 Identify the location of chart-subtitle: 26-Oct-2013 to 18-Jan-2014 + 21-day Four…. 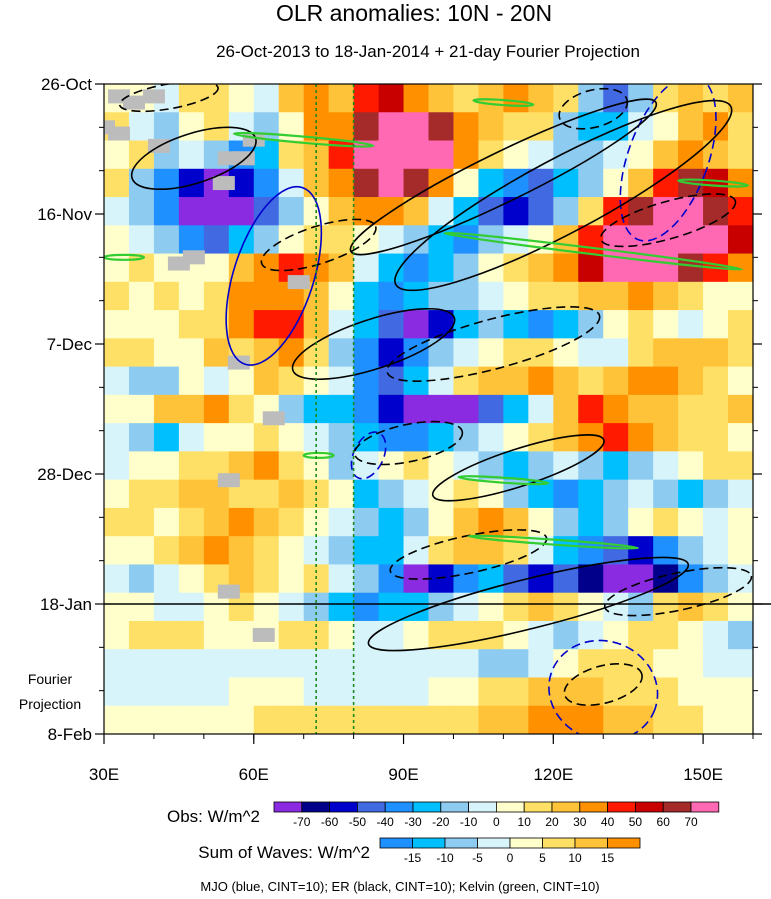
(428, 51).